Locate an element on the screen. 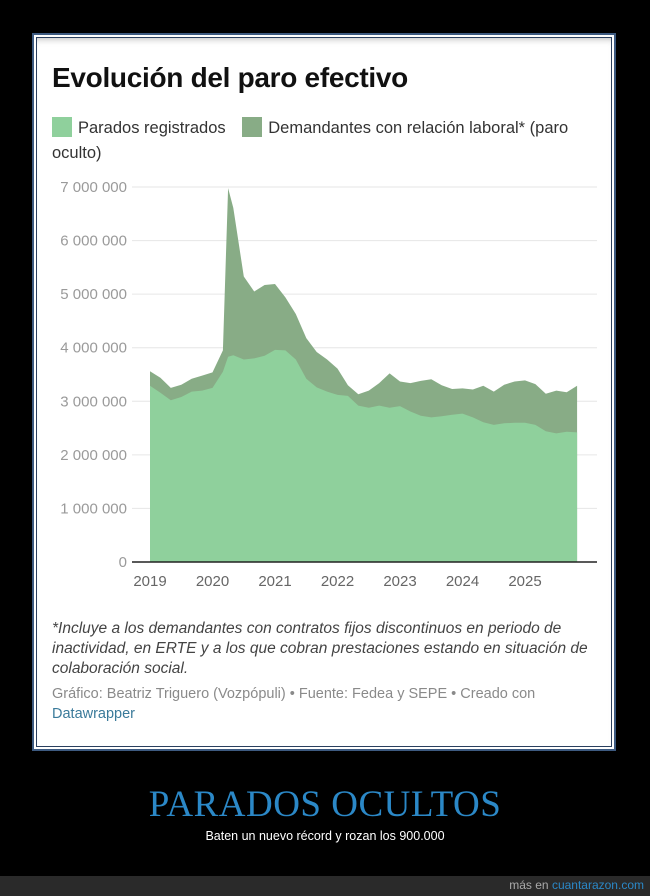  svg-text: 2021 is located at coordinates (274, 581).